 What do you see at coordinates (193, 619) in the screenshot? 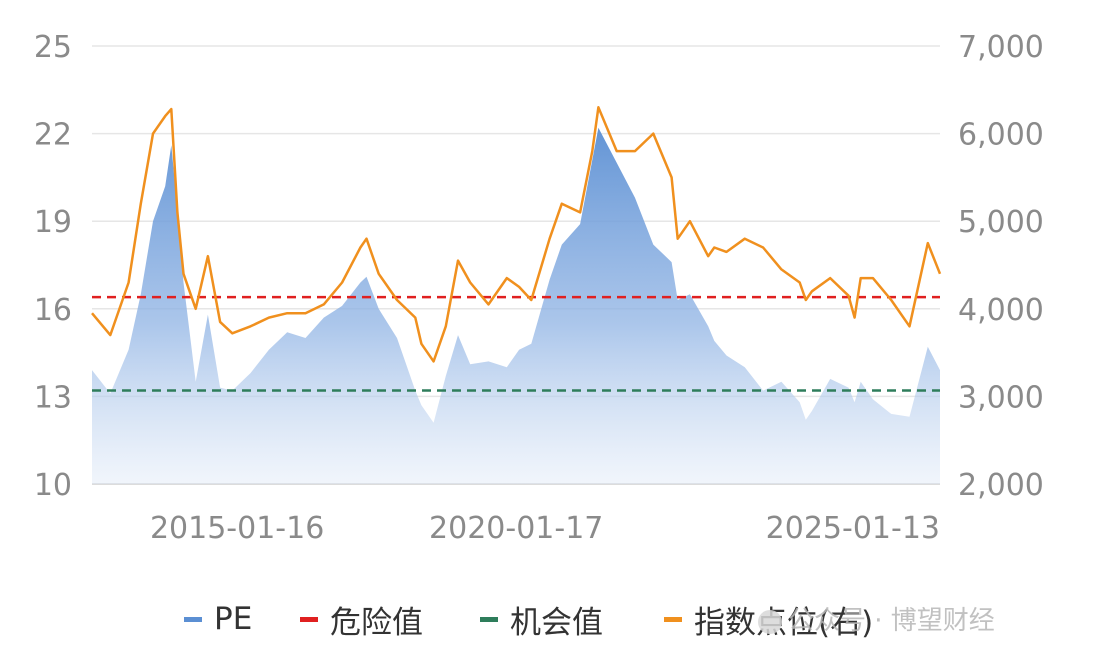
I see `legend-swatch-pe` at bounding box center [193, 619].